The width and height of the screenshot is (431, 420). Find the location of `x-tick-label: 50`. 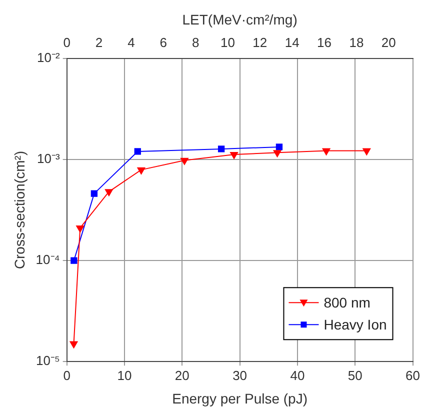

x-tick-label: 50 is located at coordinates (355, 375).